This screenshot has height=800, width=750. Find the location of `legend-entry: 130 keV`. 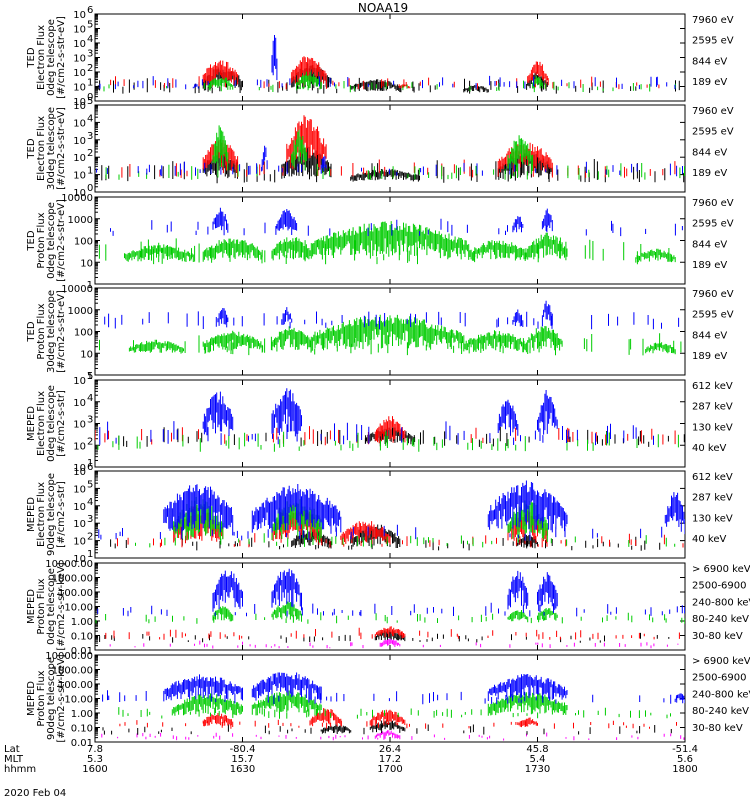

legend-entry: 130 keV is located at coordinates (712, 518).